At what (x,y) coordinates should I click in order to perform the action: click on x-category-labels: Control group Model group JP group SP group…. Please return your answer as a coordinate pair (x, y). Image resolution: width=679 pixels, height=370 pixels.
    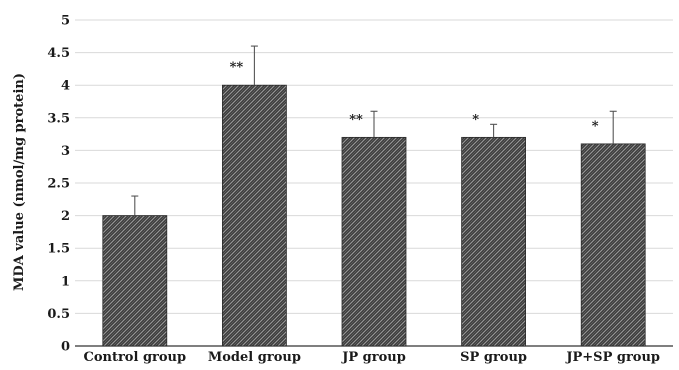
    Looking at the image, I should click on (371, 357).